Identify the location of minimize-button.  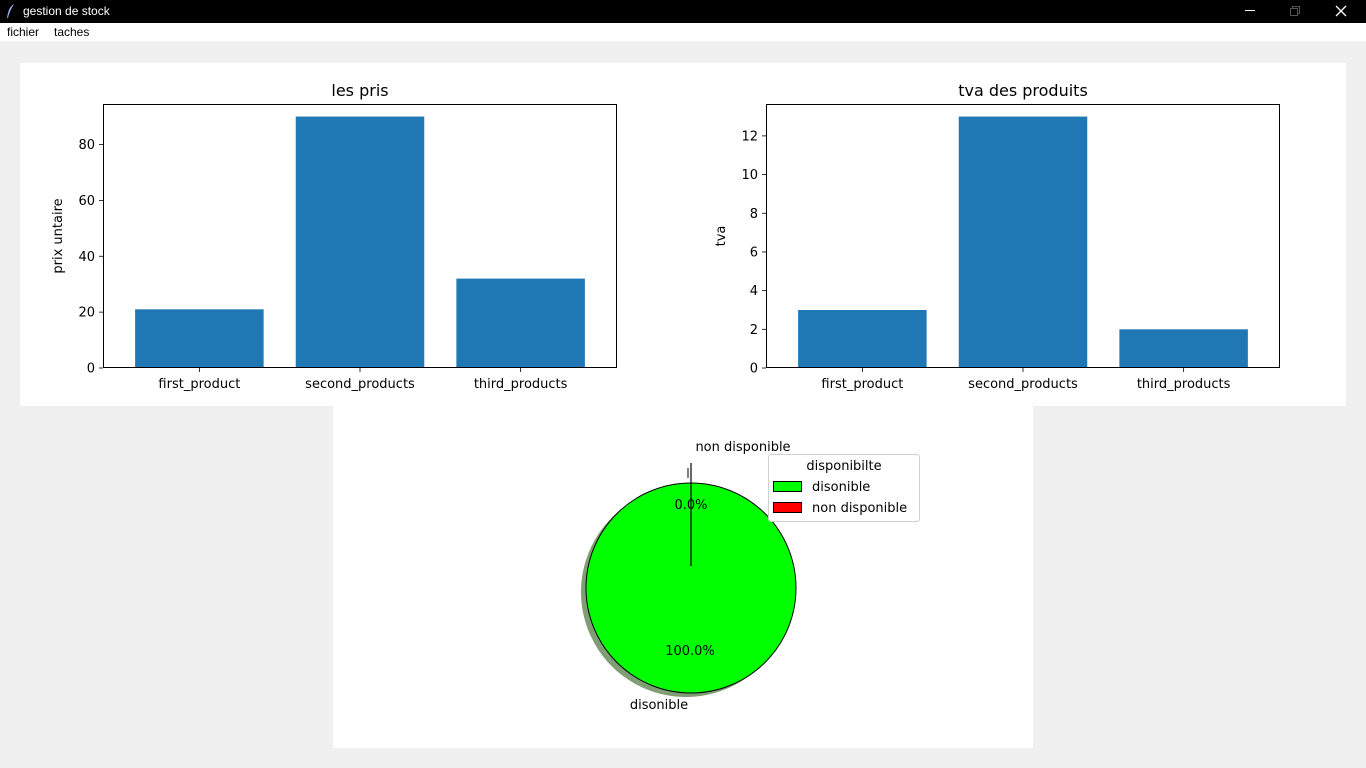
(1250, 11).